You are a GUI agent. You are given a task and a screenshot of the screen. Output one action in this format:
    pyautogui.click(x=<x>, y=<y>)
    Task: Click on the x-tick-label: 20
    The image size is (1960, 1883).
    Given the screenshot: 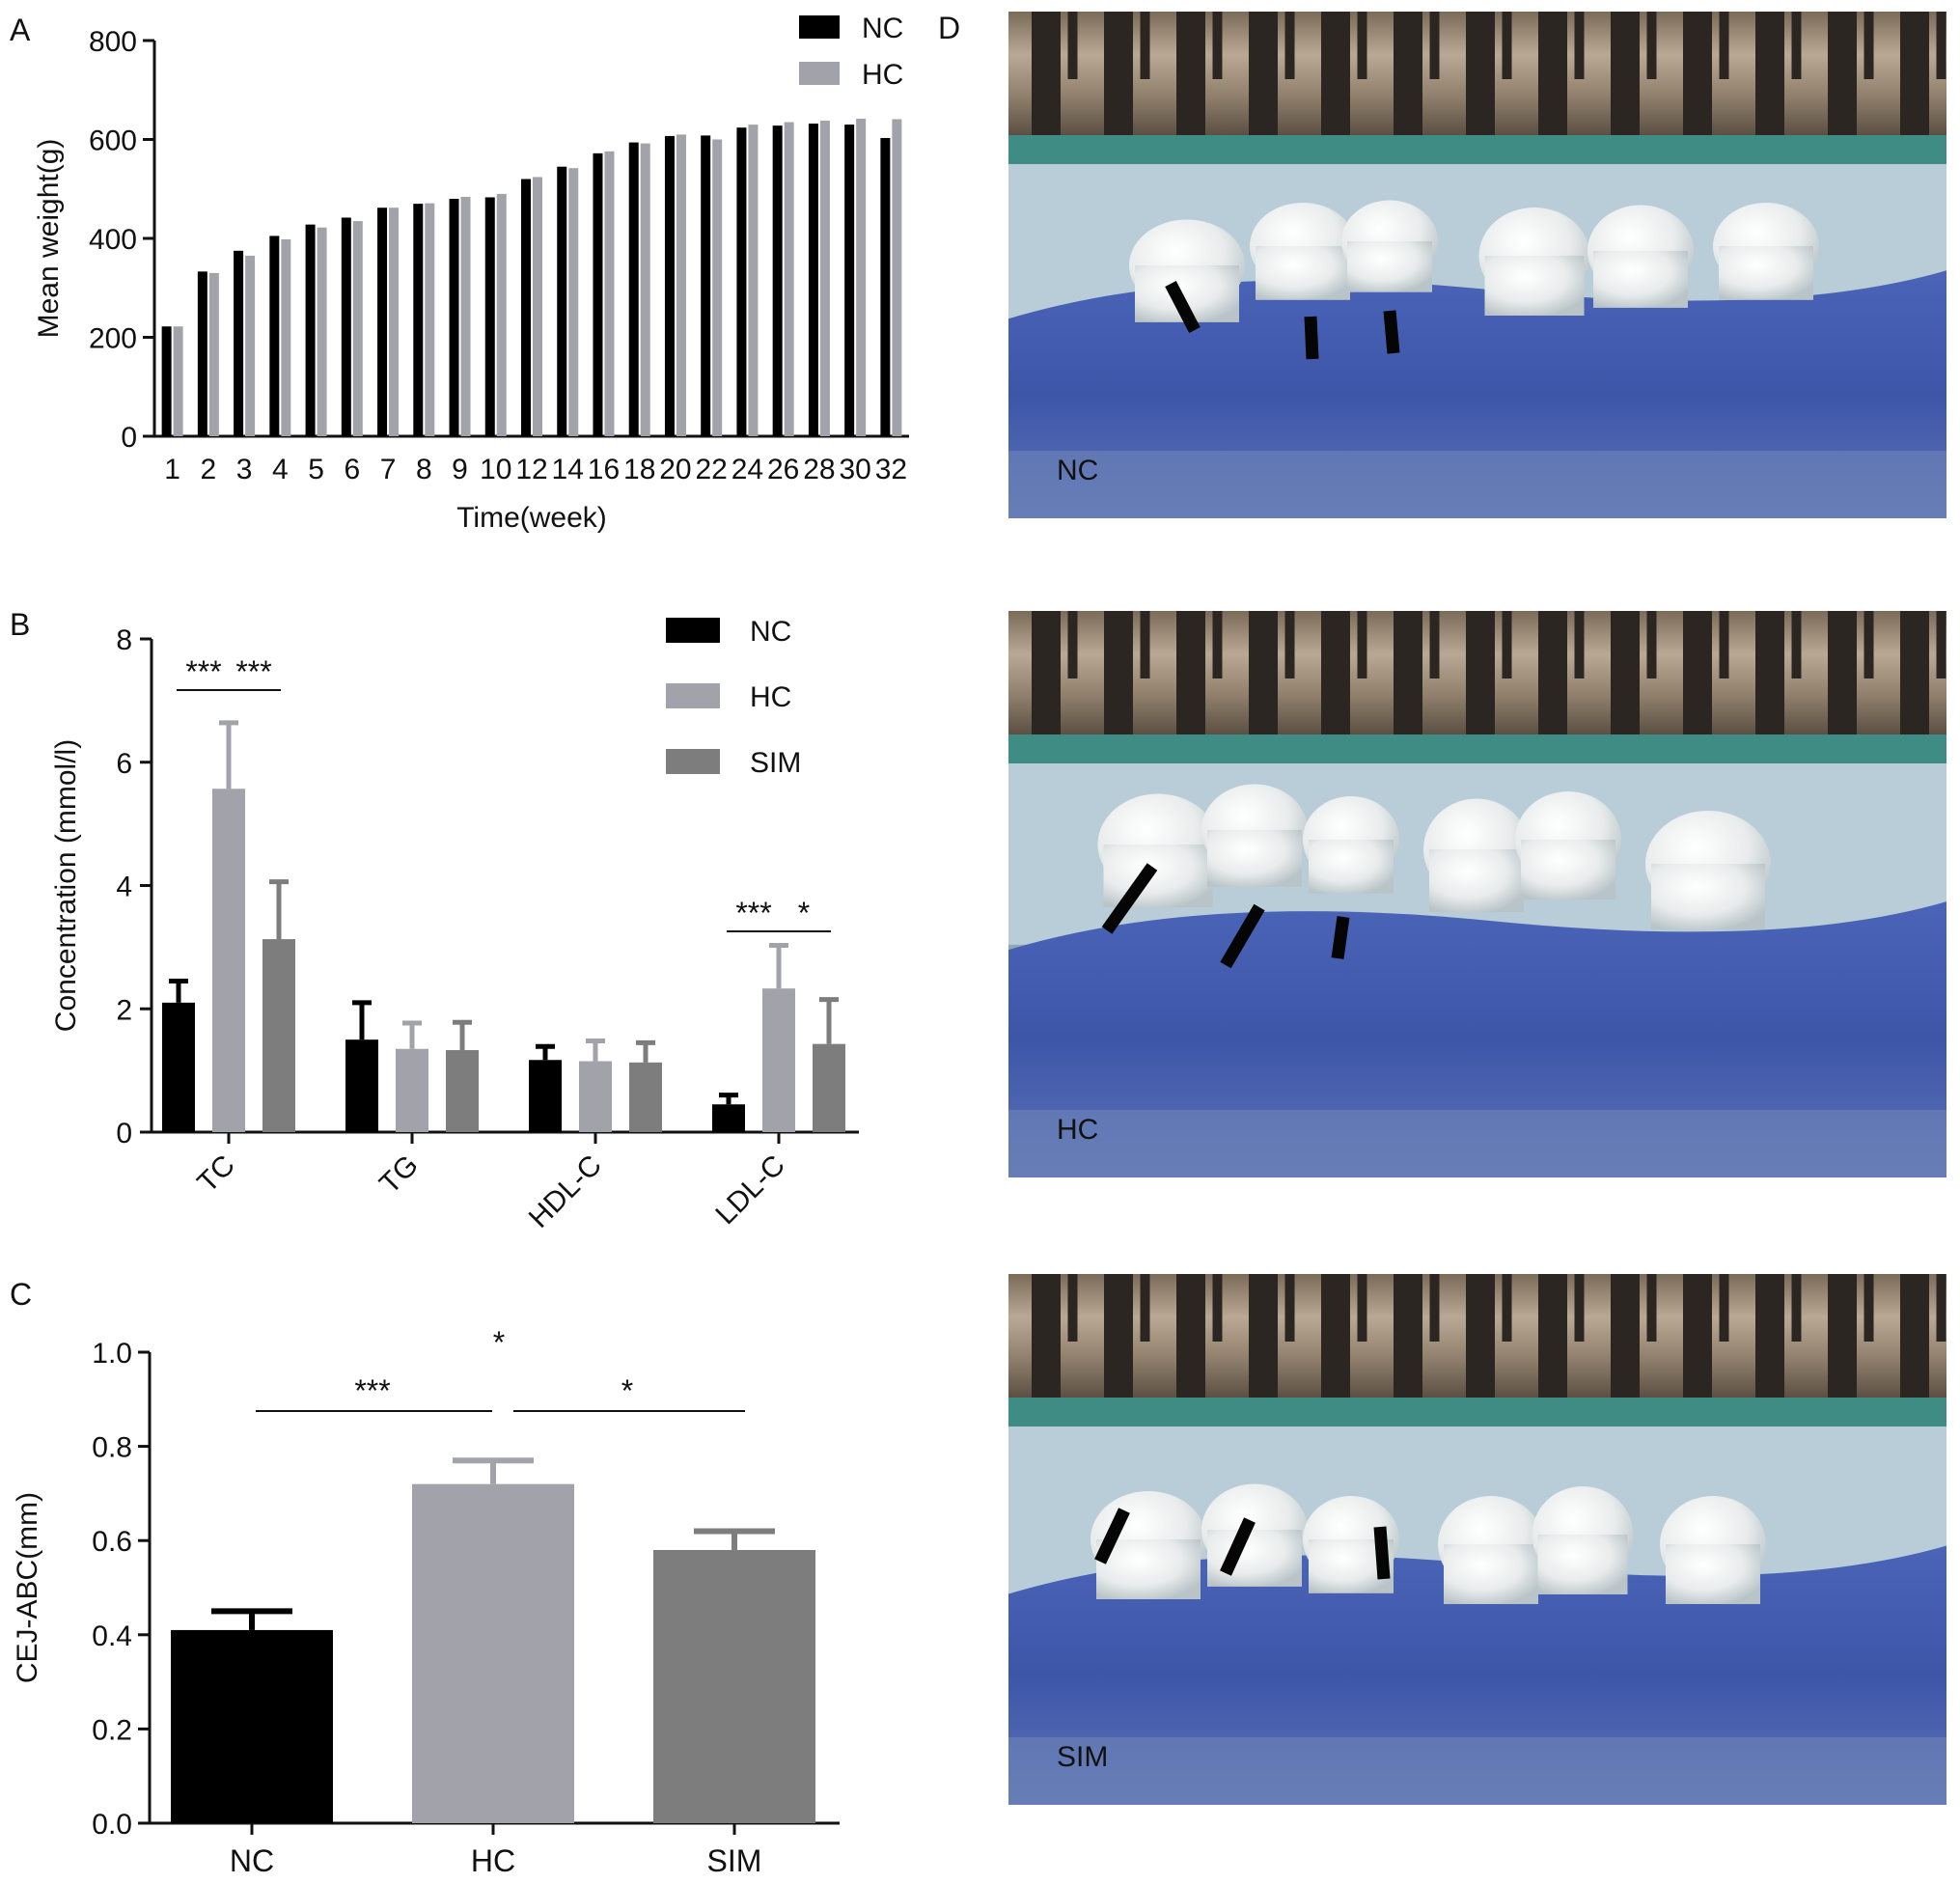 What is the action you would take?
    pyautogui.click(x=675, y=469)
    